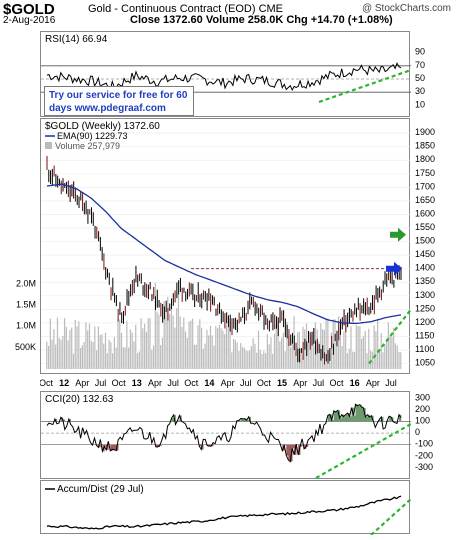 This screenshot has height=540, width=457. What do you see at coordinates (79, 399) in the screenshot?
I see `cci-title: CCI(20) 132.63` at bounding box center [79, 399].